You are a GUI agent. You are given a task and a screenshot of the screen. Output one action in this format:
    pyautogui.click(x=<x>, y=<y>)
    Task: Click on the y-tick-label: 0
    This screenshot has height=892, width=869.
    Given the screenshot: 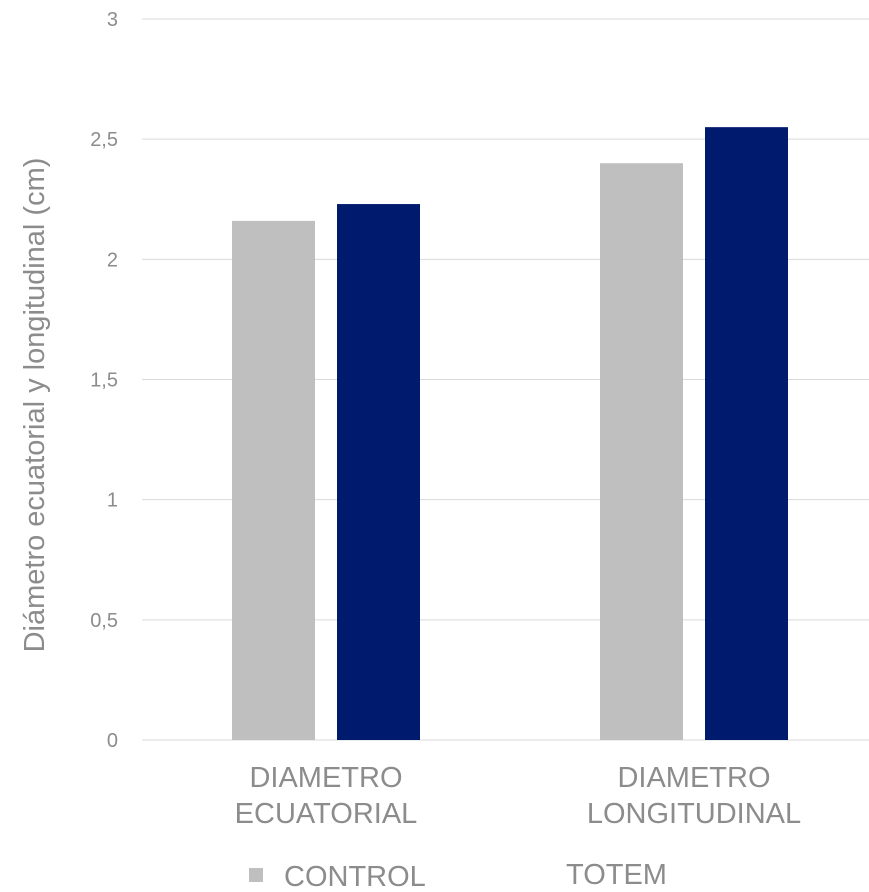 What is the action you would take?
    pyautogui.click(x=112, y=741)
    